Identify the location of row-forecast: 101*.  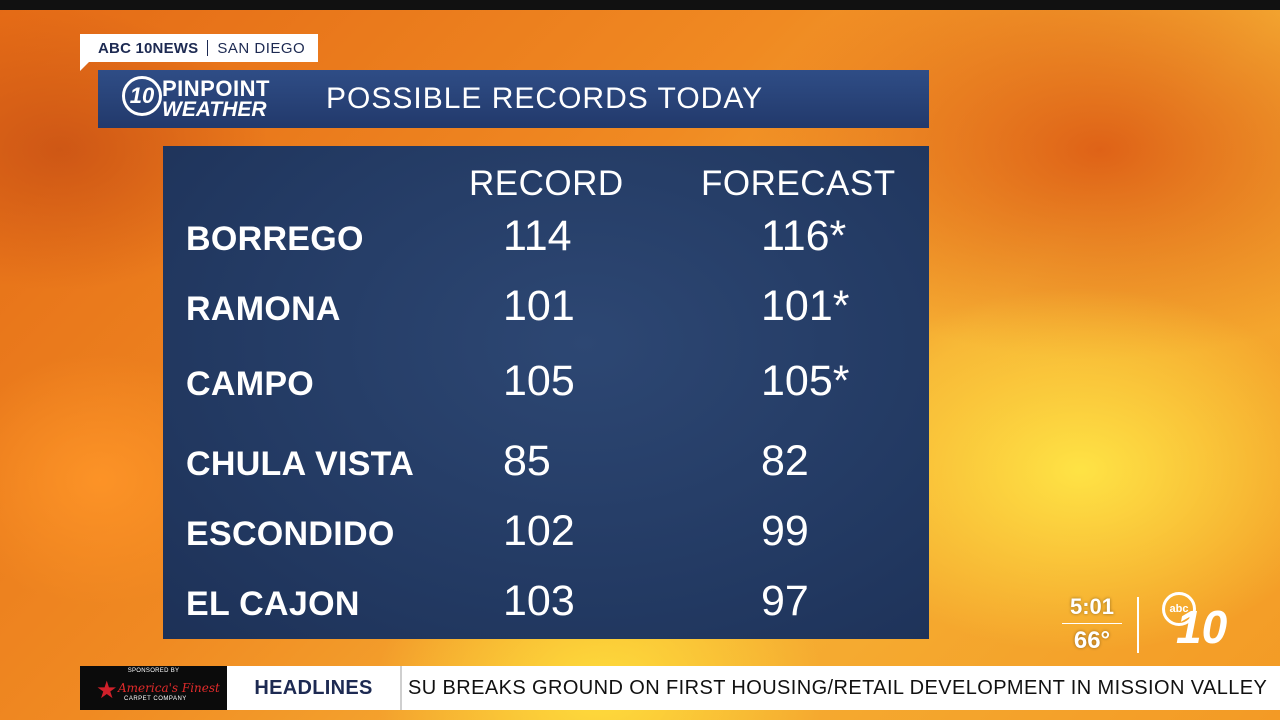
(805, 306).